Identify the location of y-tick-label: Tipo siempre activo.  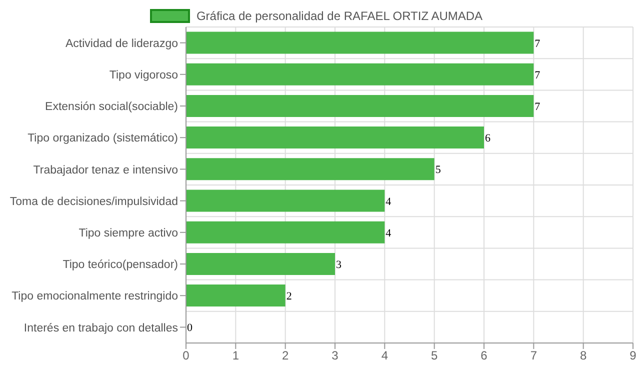
(128, 233).